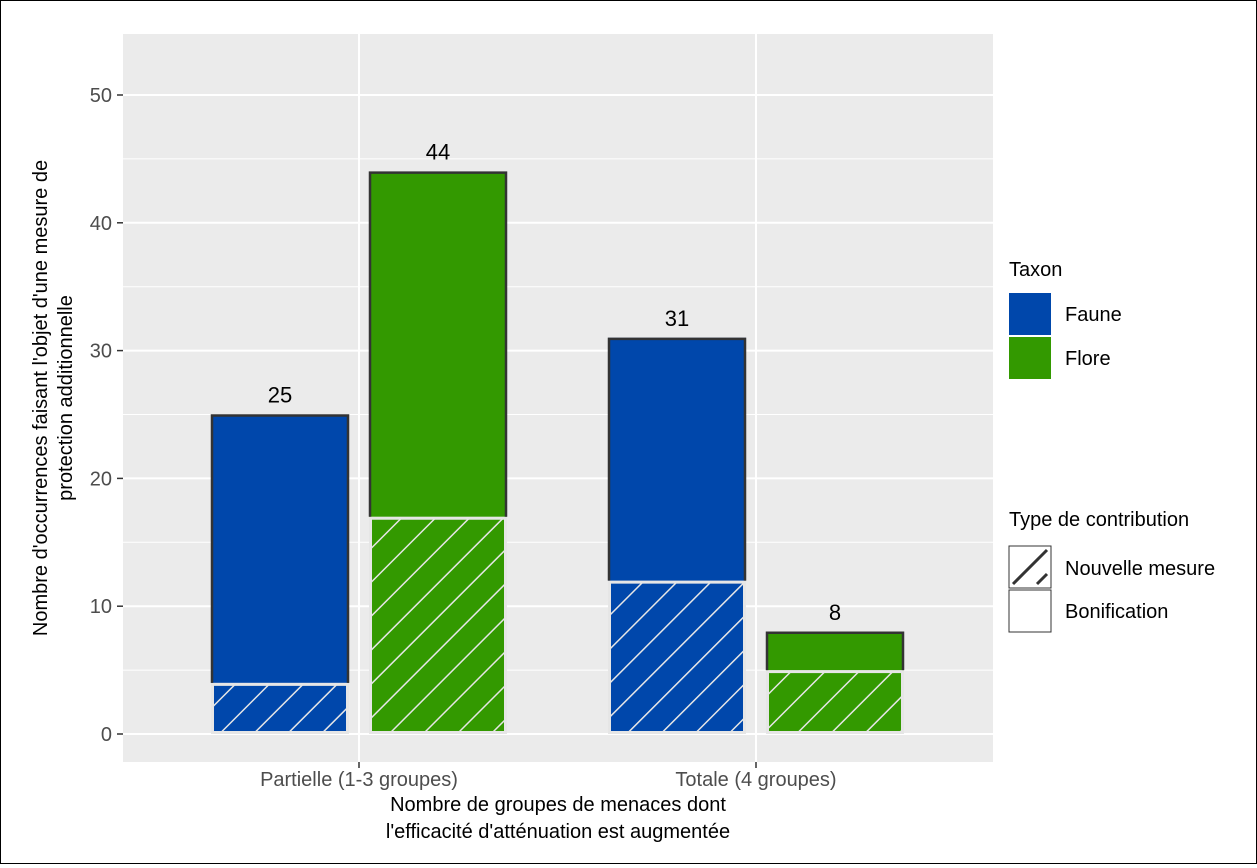 The height and width of the screenshot is (868, 1257). Describe the element at coordinates (835, 702) in the screenshot. I see `bar-flore-totale-hatch` at that location.